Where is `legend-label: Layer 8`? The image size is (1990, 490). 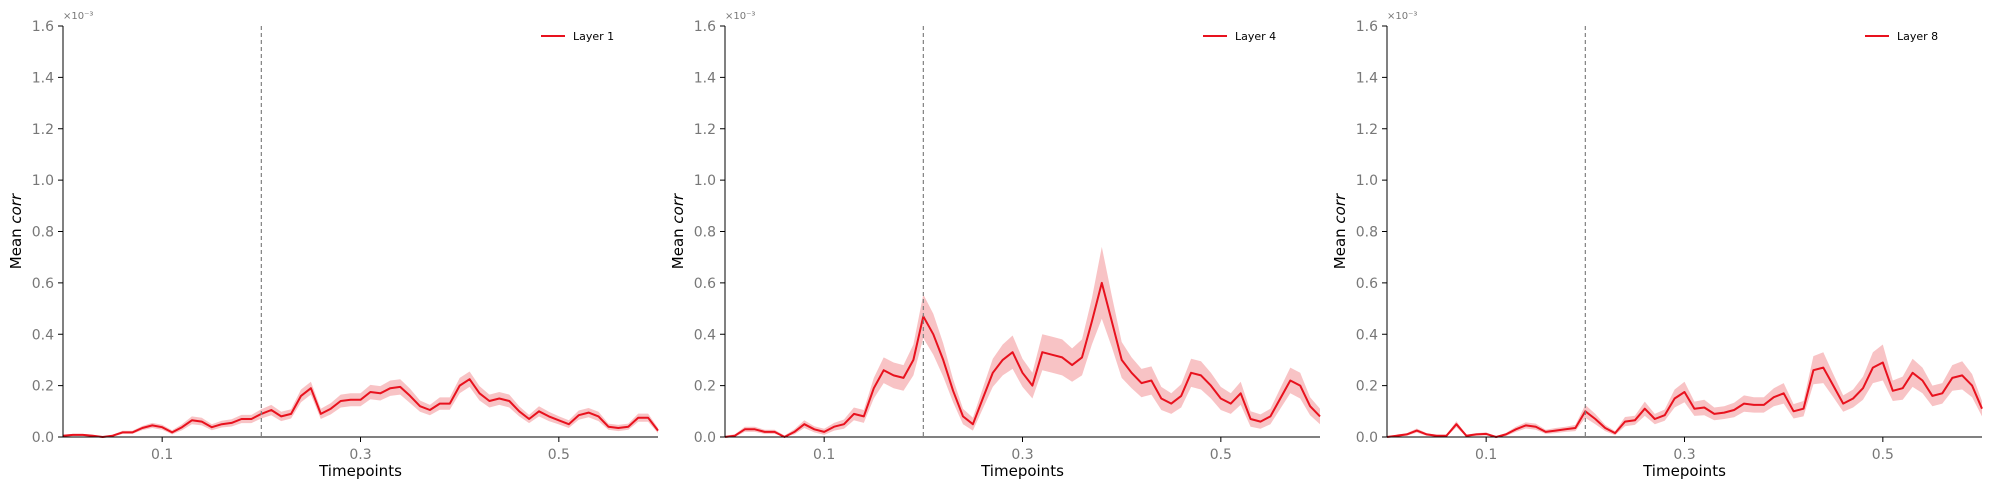 legend-label: Layer 8 is located at coordinates (1917, 36).